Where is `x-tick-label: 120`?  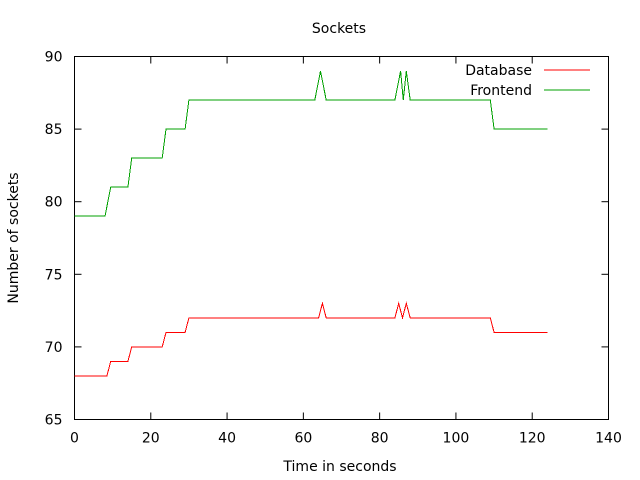 x-tick-label: 120 is located at coordinates (532, 439).